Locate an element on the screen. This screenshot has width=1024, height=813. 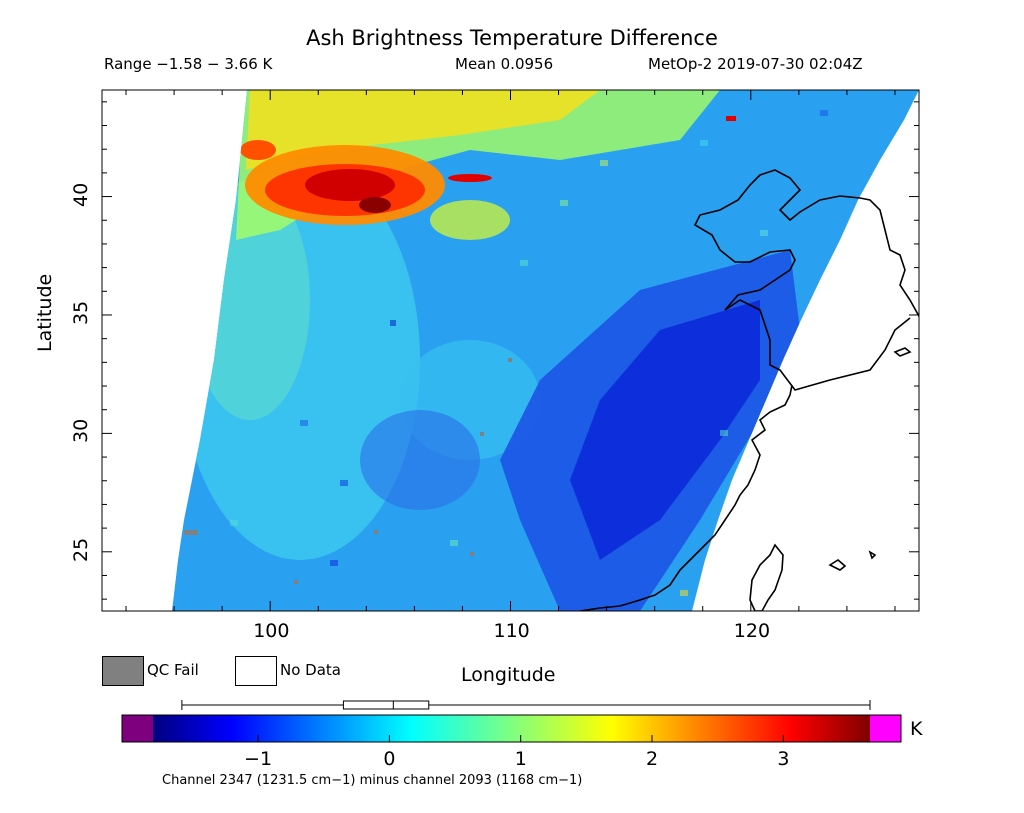
colorbar-tick-label: 1 is located at coordinates (520, 759).